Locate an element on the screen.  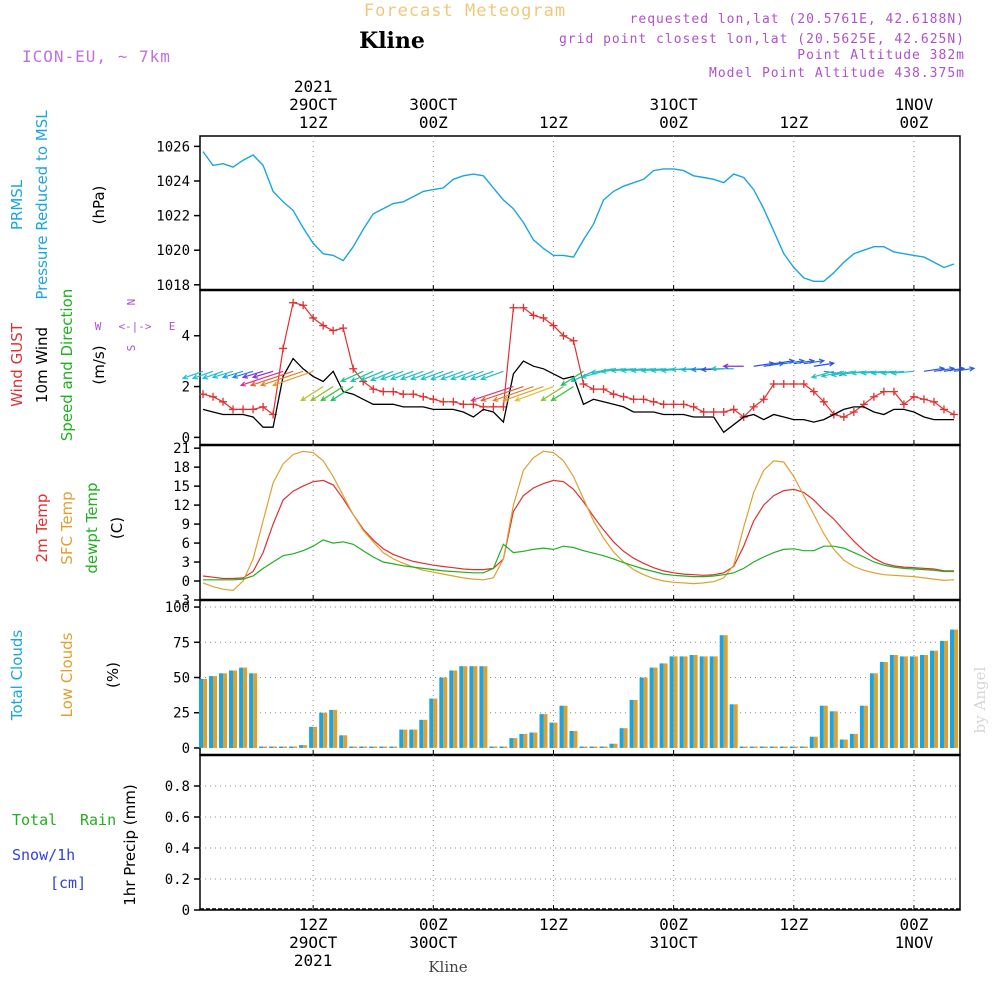
compass-north: N is located at coordinates (131, 302).